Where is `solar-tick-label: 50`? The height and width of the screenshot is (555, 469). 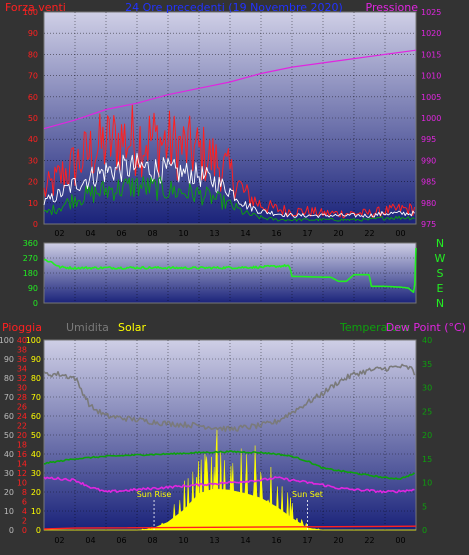 solar-tick-label: 50 is located at coordinates (36, 435).